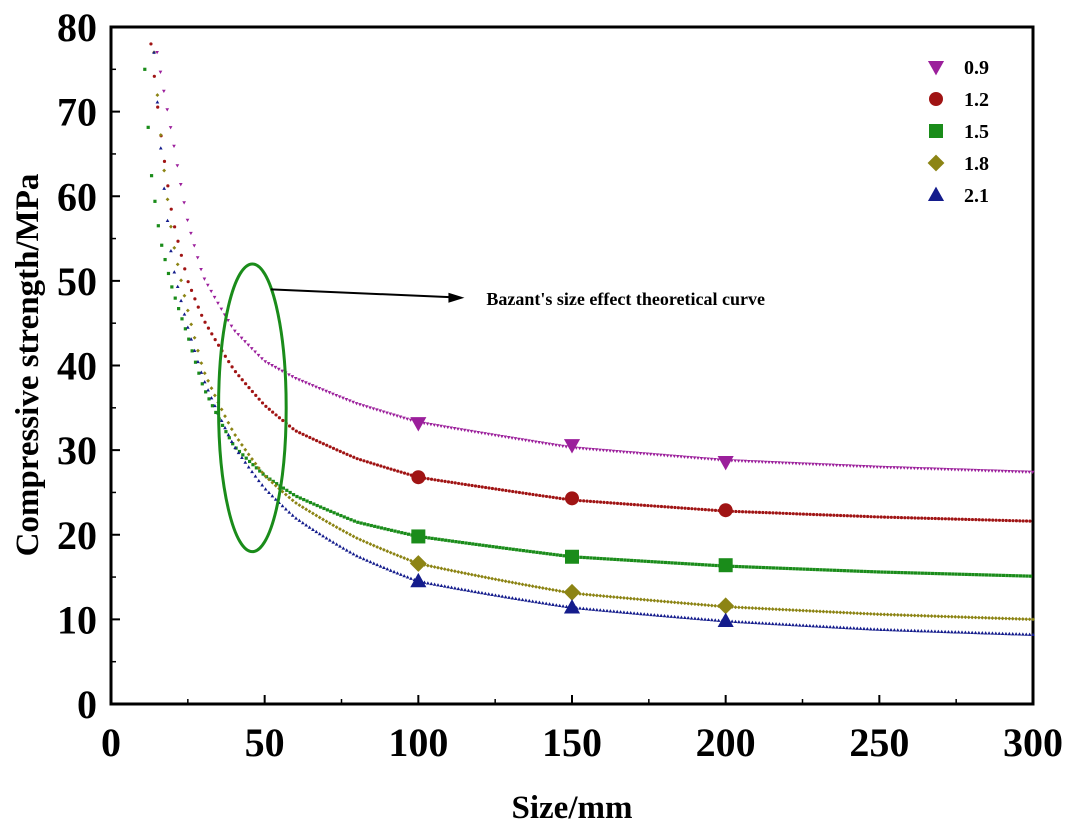  I want to click on x-axis-ticks: 0 50 100 150 200 250 300, so click(582, 730).